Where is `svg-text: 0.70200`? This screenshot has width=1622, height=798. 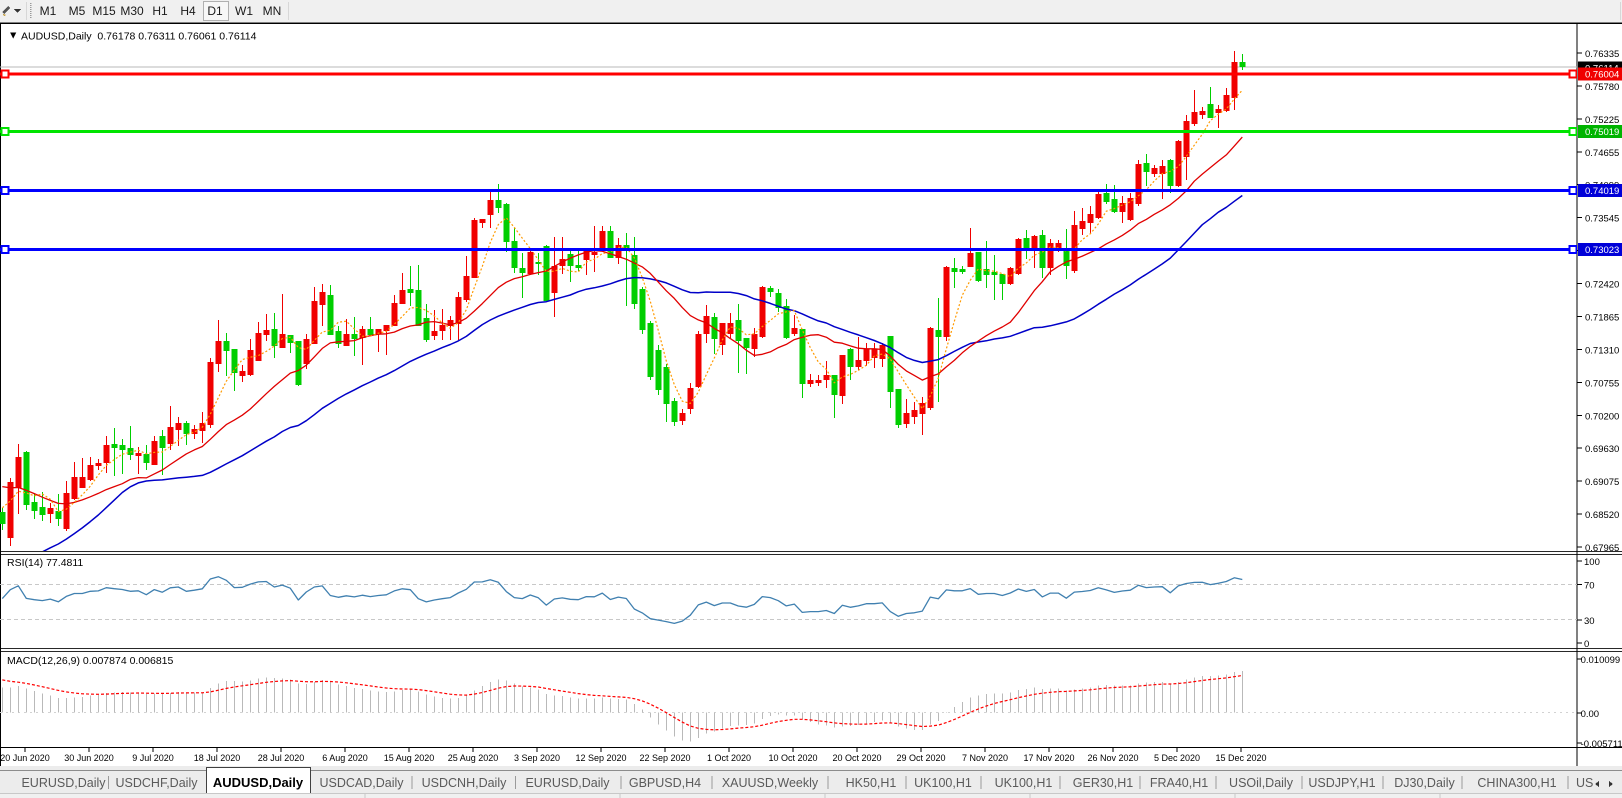
svg-text: 0.70200 is located at coordinates (1602, 416).